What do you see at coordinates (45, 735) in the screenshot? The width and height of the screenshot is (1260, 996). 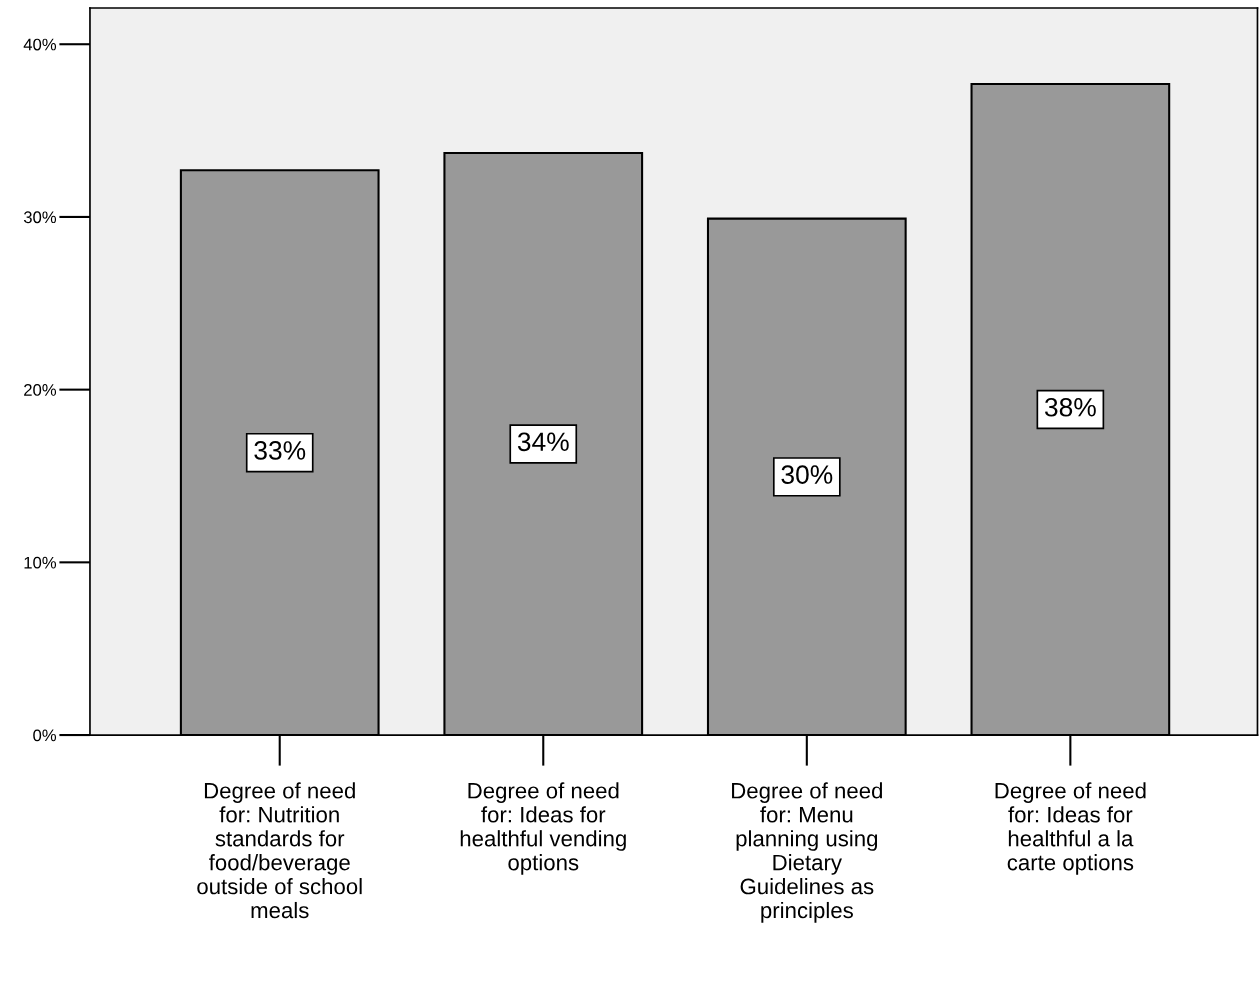 I see `y-tick-label: 0%` at bounding box center [45, 735].